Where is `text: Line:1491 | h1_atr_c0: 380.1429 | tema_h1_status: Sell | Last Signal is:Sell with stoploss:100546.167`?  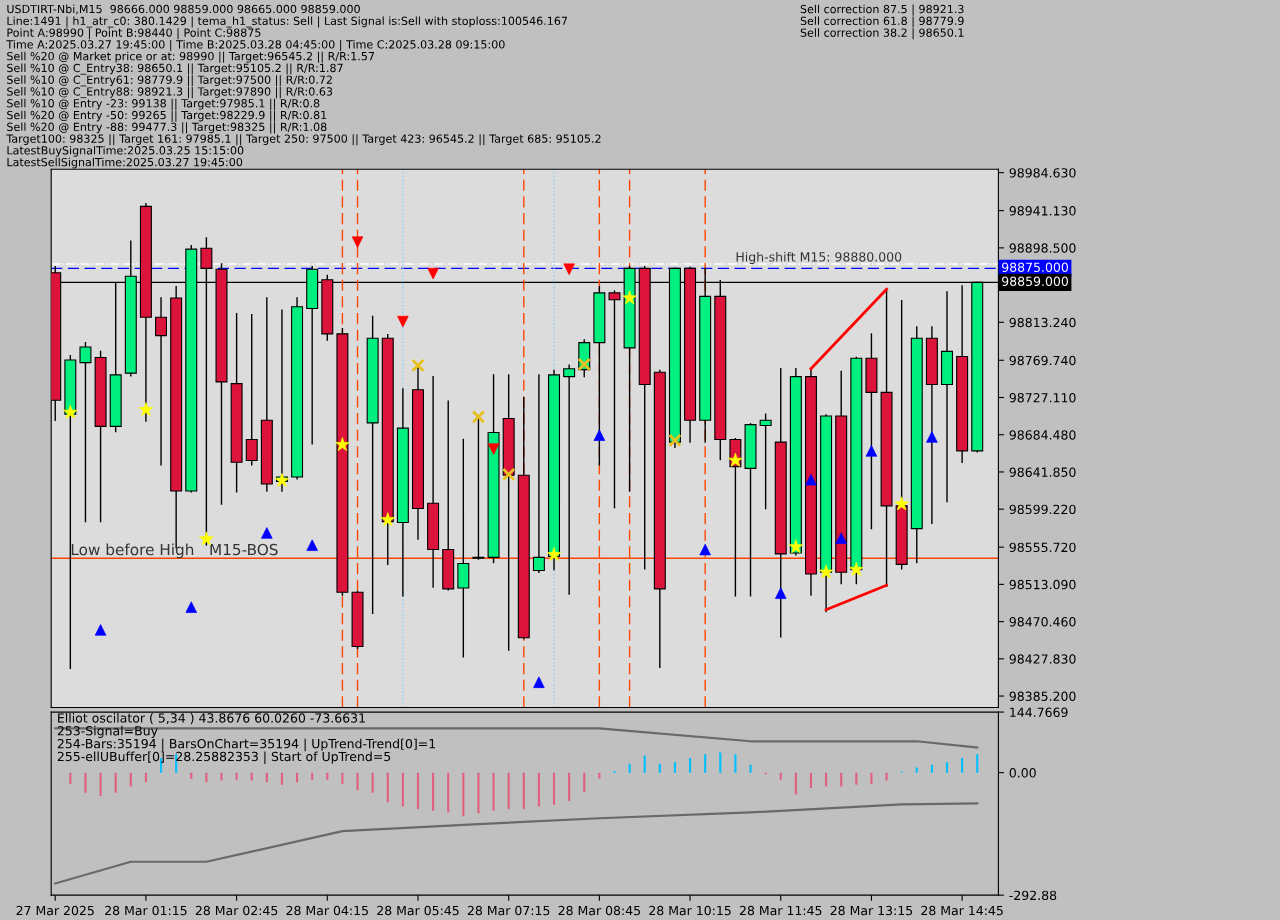 text: Line:1491 | h1_atr_c0: 380.1429 | tema_h1_status: Sell | Last Signal is:Sell with stoploss:100546.167 is located at coordinates (287, 22).